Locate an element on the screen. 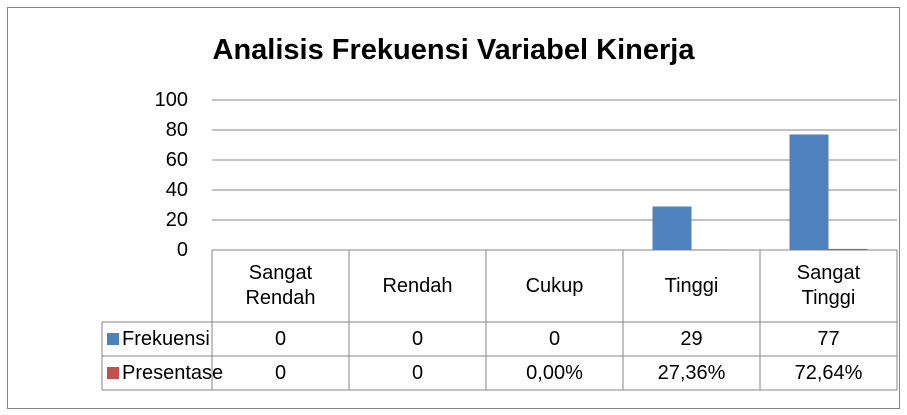 This screenshot has width=907, height=415. y-tick-label: 20 is located at coordinates (176, 219).